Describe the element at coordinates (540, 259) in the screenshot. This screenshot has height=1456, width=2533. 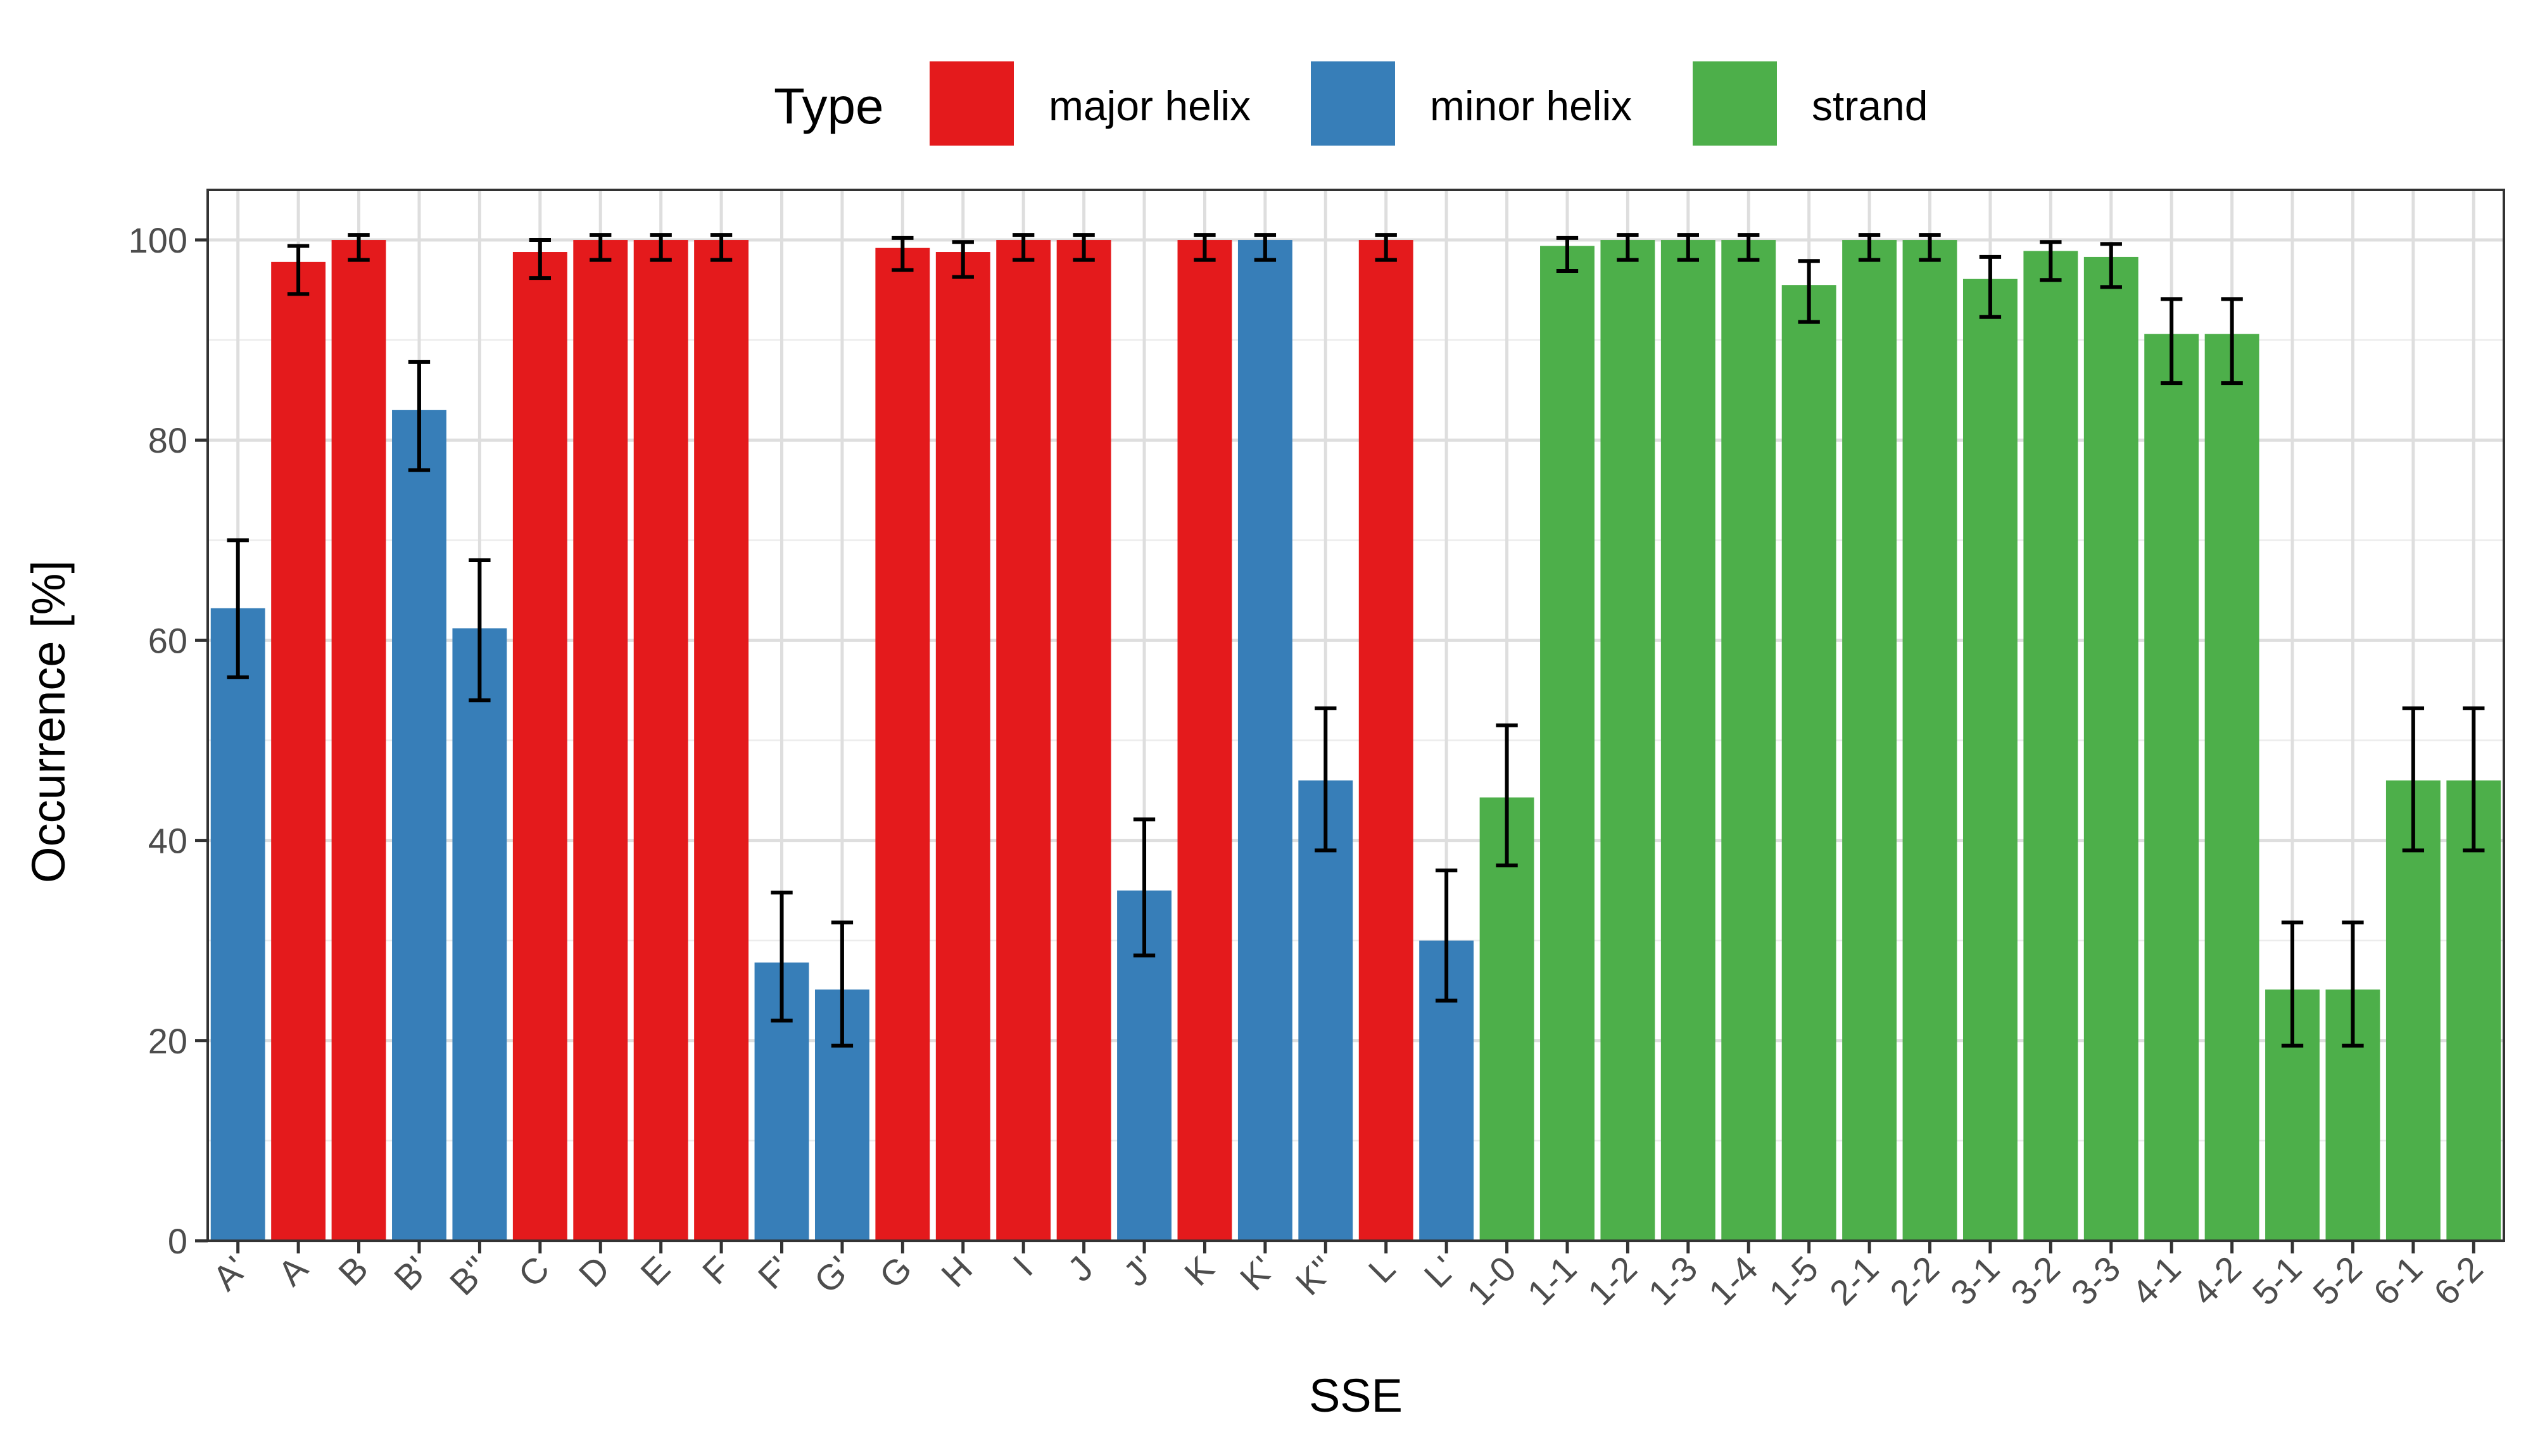
I see `error-bar-c` at that location.